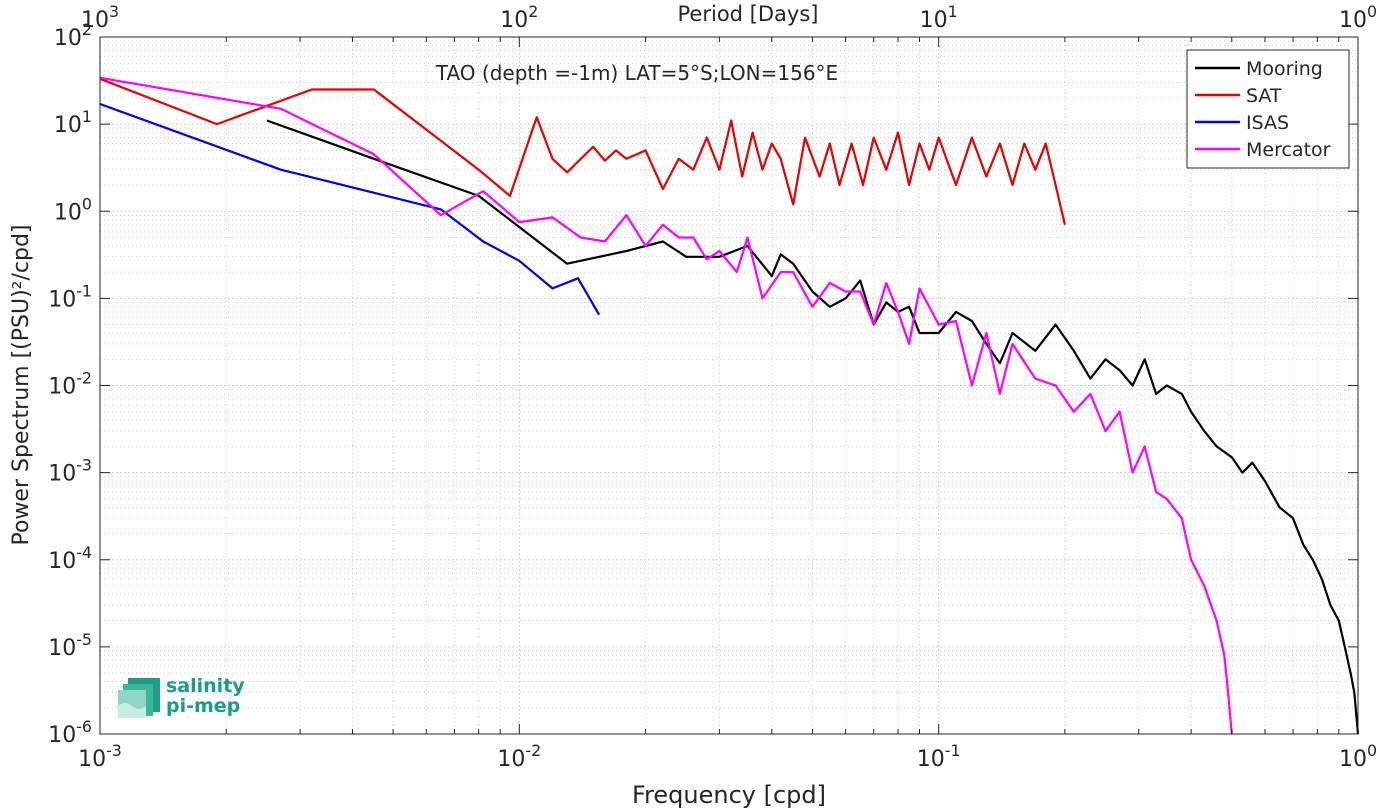 The height and width of the screenshot is (809, 1383). What do you see at coordinates (73, 209) in the screenshot?
I see `y-tick-label: 10⁰` at bounding box center [73, 209].